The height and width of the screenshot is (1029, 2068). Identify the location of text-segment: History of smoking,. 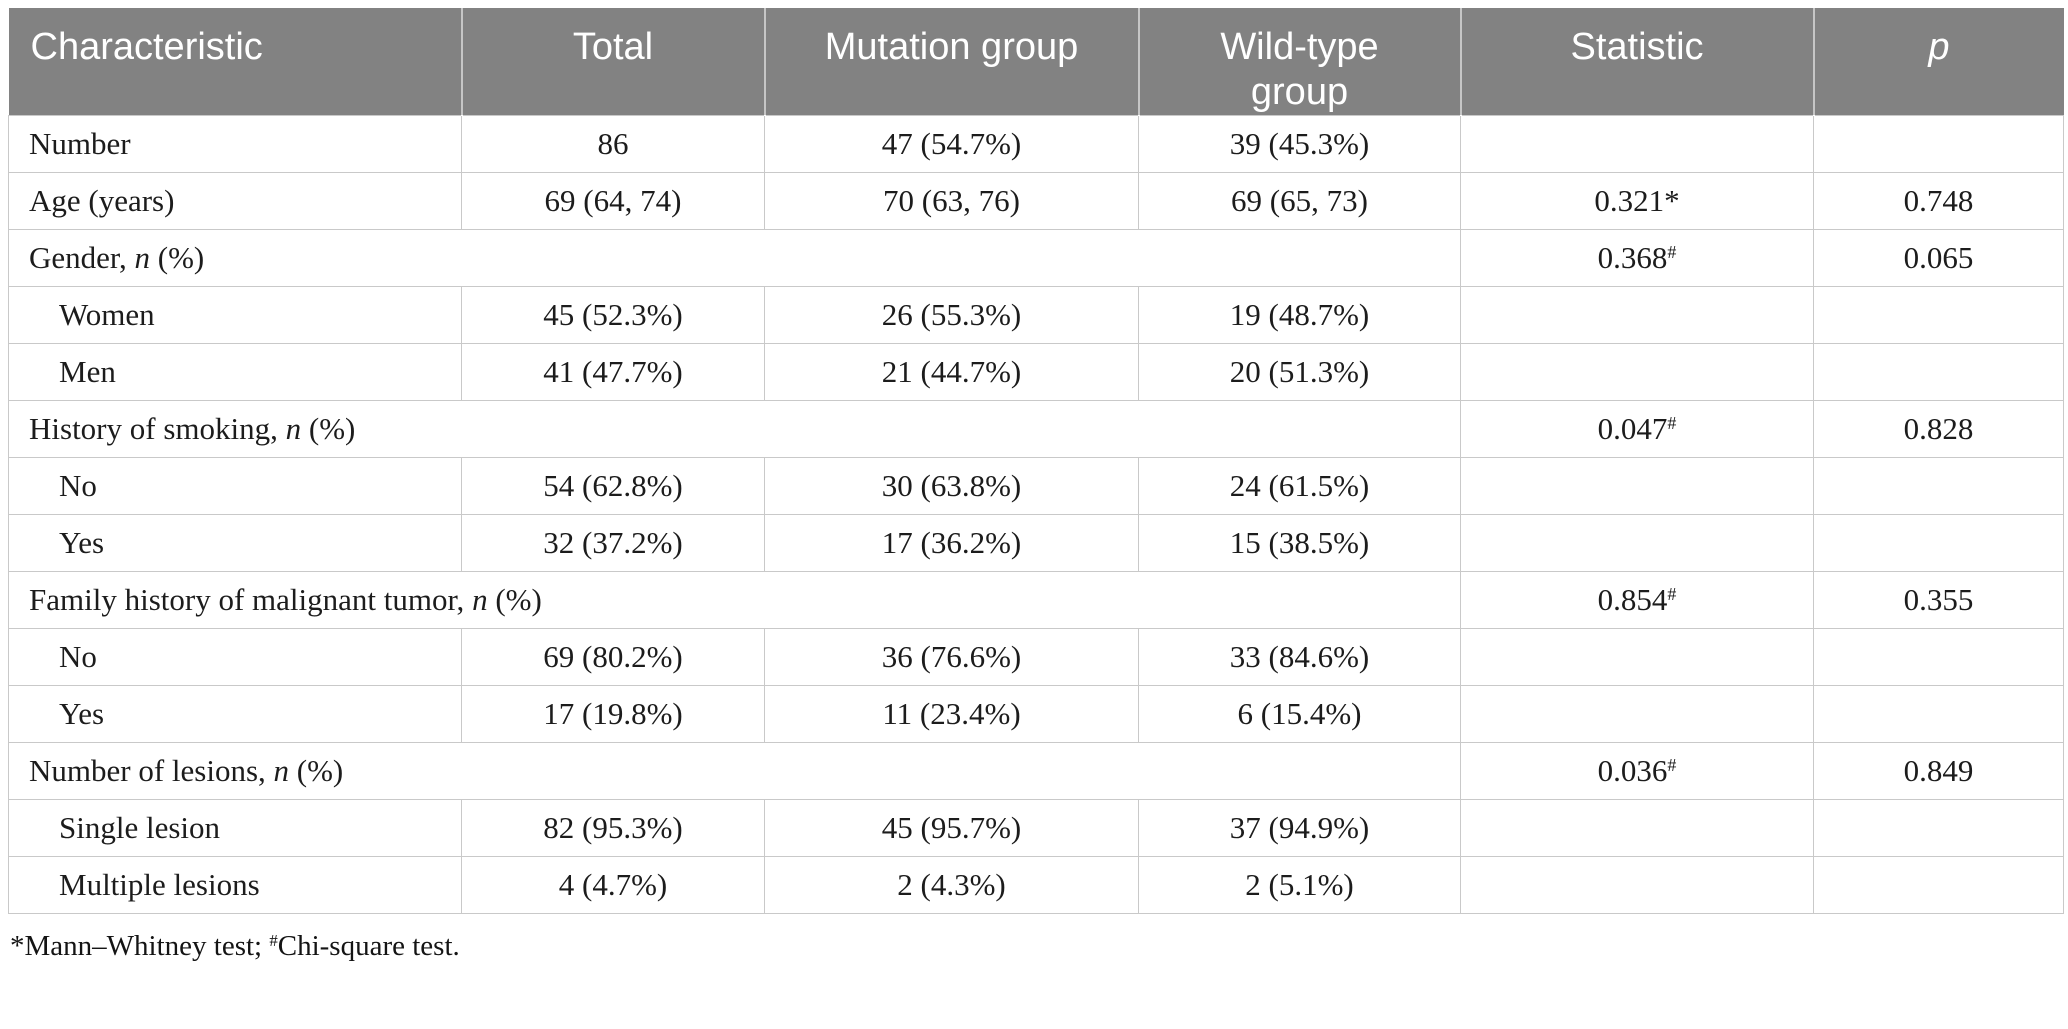
(157, 428).